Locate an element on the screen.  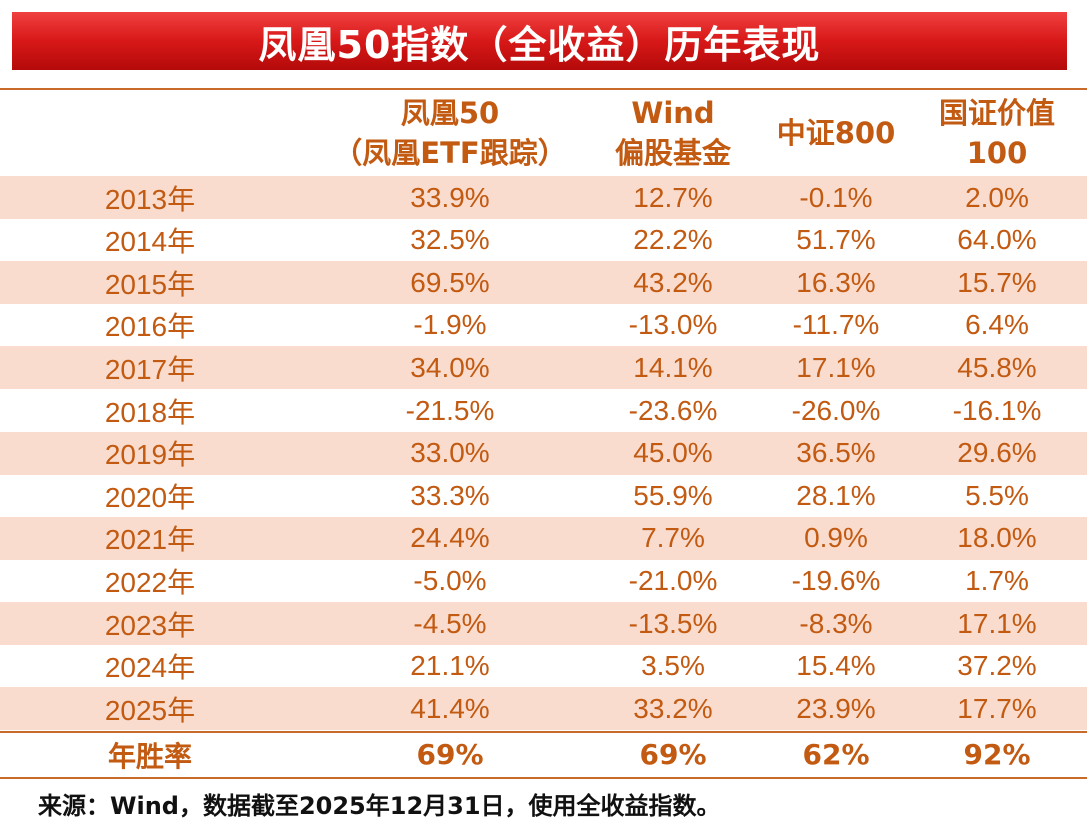
value-cell: 36.5% is located at coordinates (836, 453).